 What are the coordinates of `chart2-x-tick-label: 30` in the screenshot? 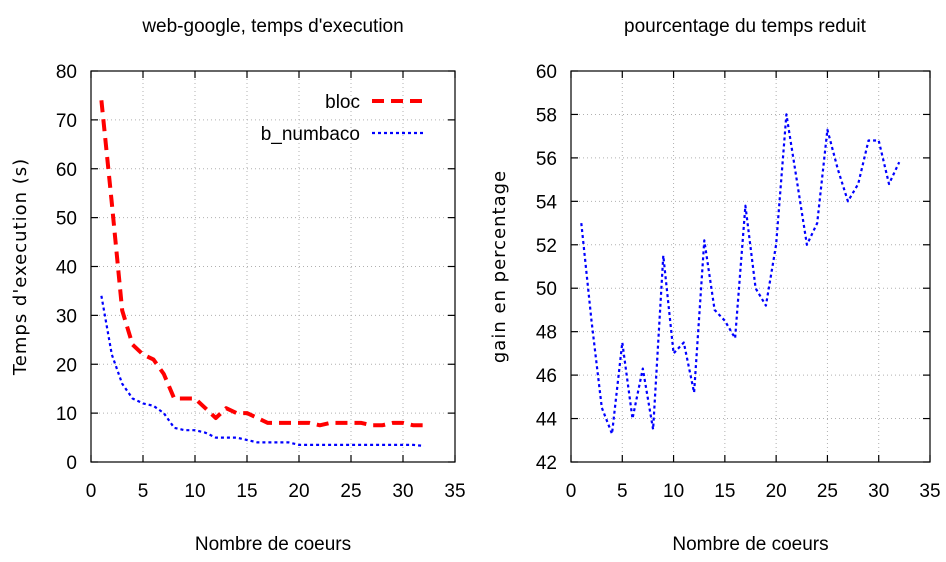 It's located at (878, 491).